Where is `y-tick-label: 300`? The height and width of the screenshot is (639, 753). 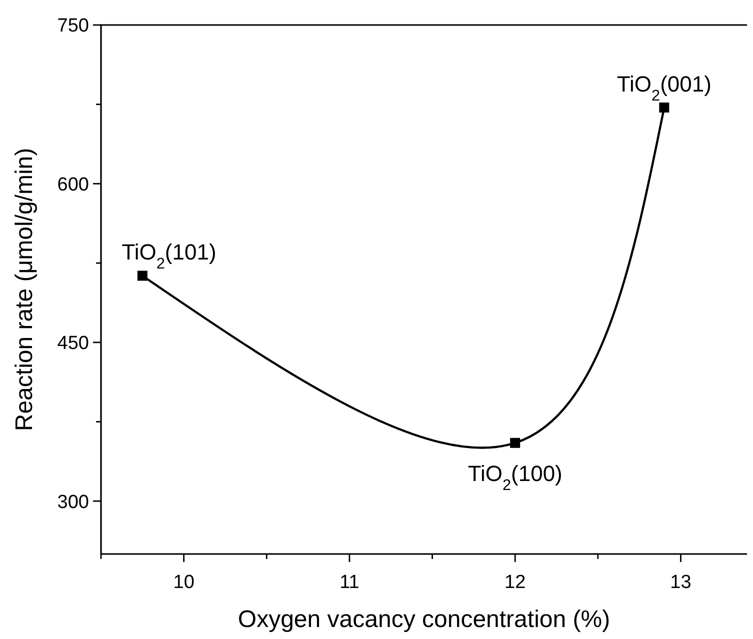 y-tick-label: 300 is located at coordinates (73, 502).